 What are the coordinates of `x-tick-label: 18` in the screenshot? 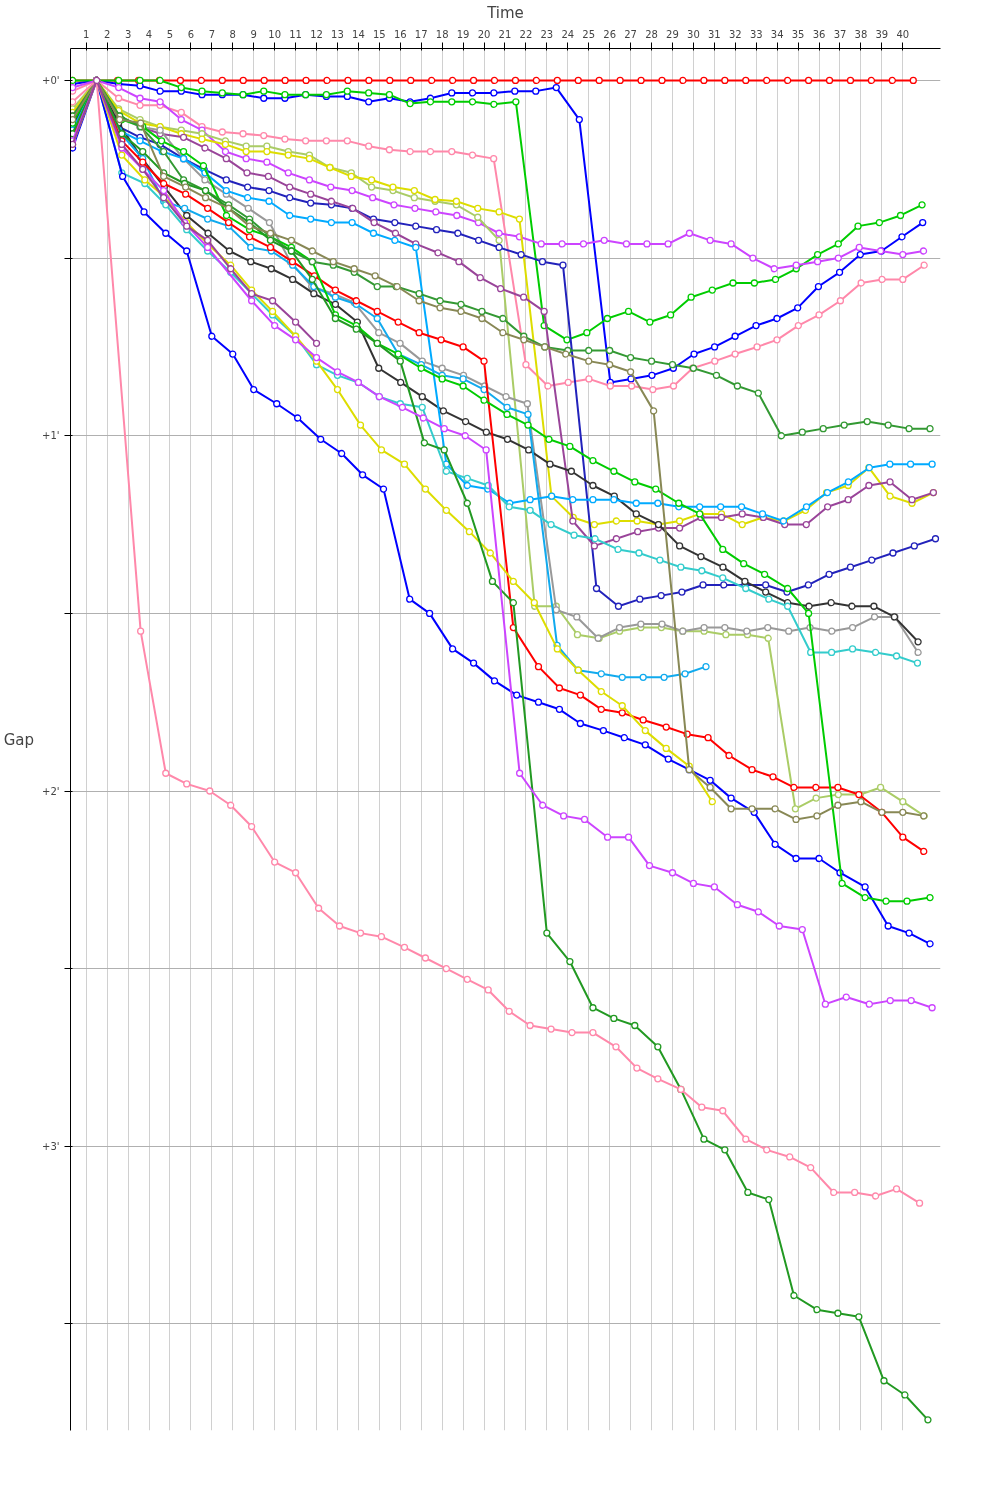 It's located at (442, 34).